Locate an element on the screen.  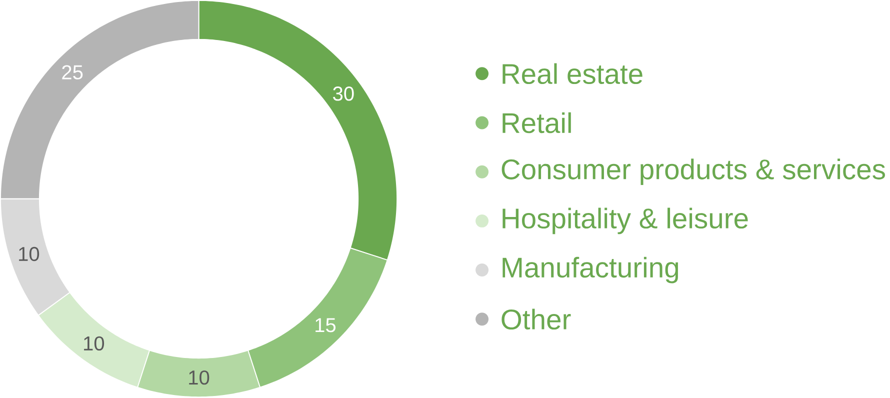
legend-label: Other is located at coordinates (536, 319).